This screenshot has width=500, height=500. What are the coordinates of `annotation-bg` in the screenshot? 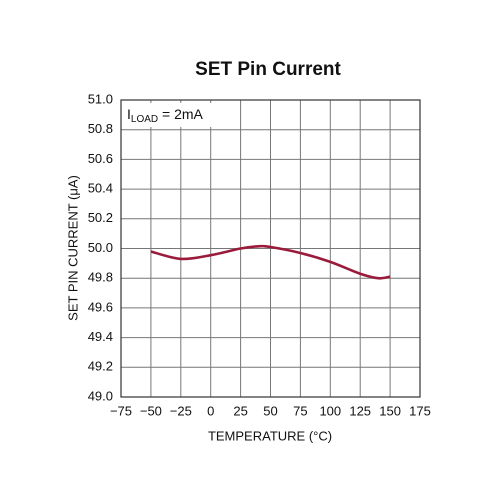 It's located at (168, 115).